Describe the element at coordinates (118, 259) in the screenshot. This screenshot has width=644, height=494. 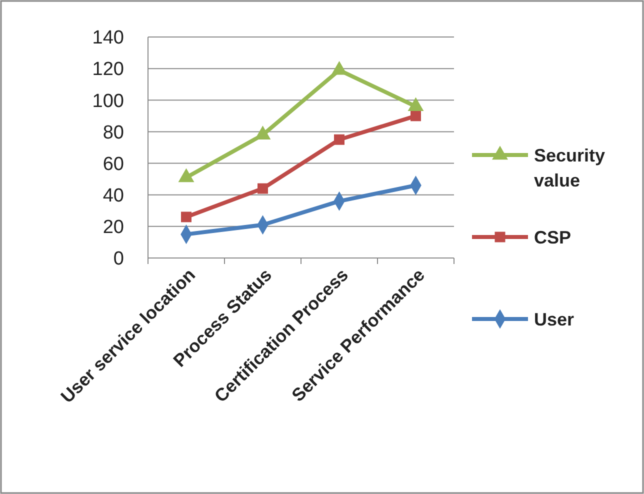
I see `y-tick-label: 0` at that location.